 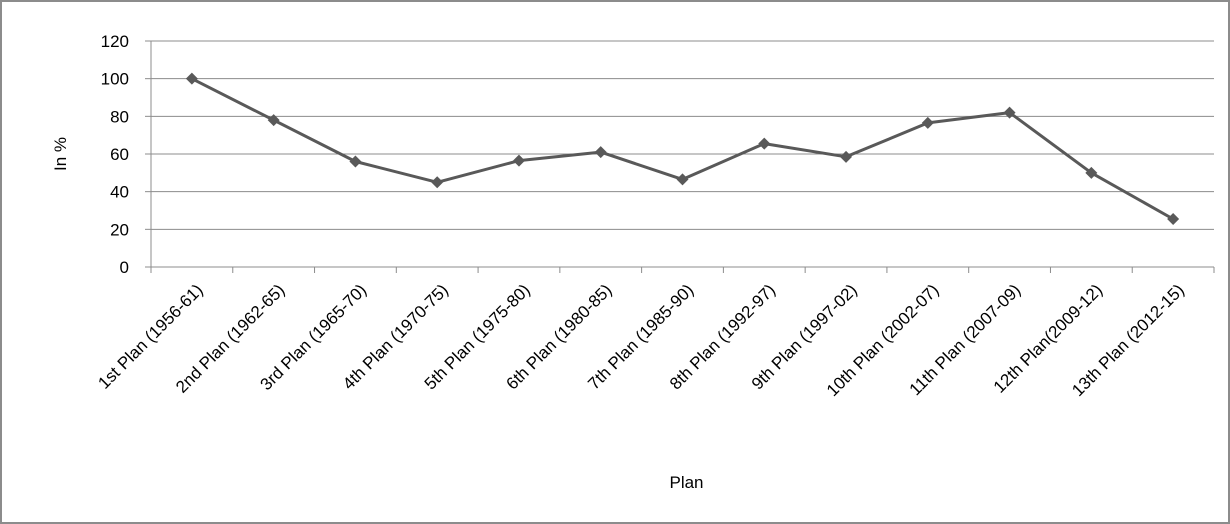 What do you see at coordinates (686, 482) in the screenshot?
I see `x-axis-title: Plan` at bounding box center [686, 482].